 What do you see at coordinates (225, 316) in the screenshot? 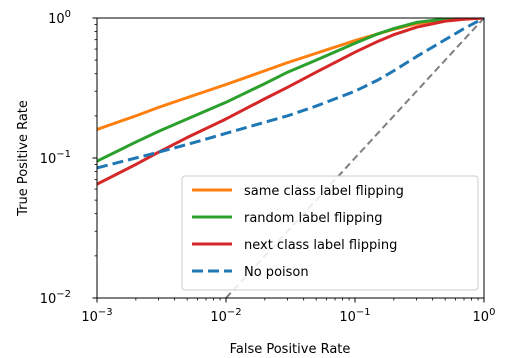
I see `x-tick-label: 10⁻²` at bounding box center [225, 316].